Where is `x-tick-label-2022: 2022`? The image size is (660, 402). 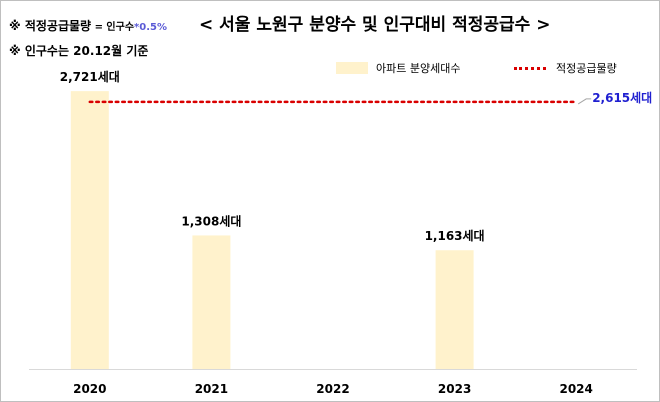
x-tick-label-2022: 2022 is located at coordinates (332, 389).